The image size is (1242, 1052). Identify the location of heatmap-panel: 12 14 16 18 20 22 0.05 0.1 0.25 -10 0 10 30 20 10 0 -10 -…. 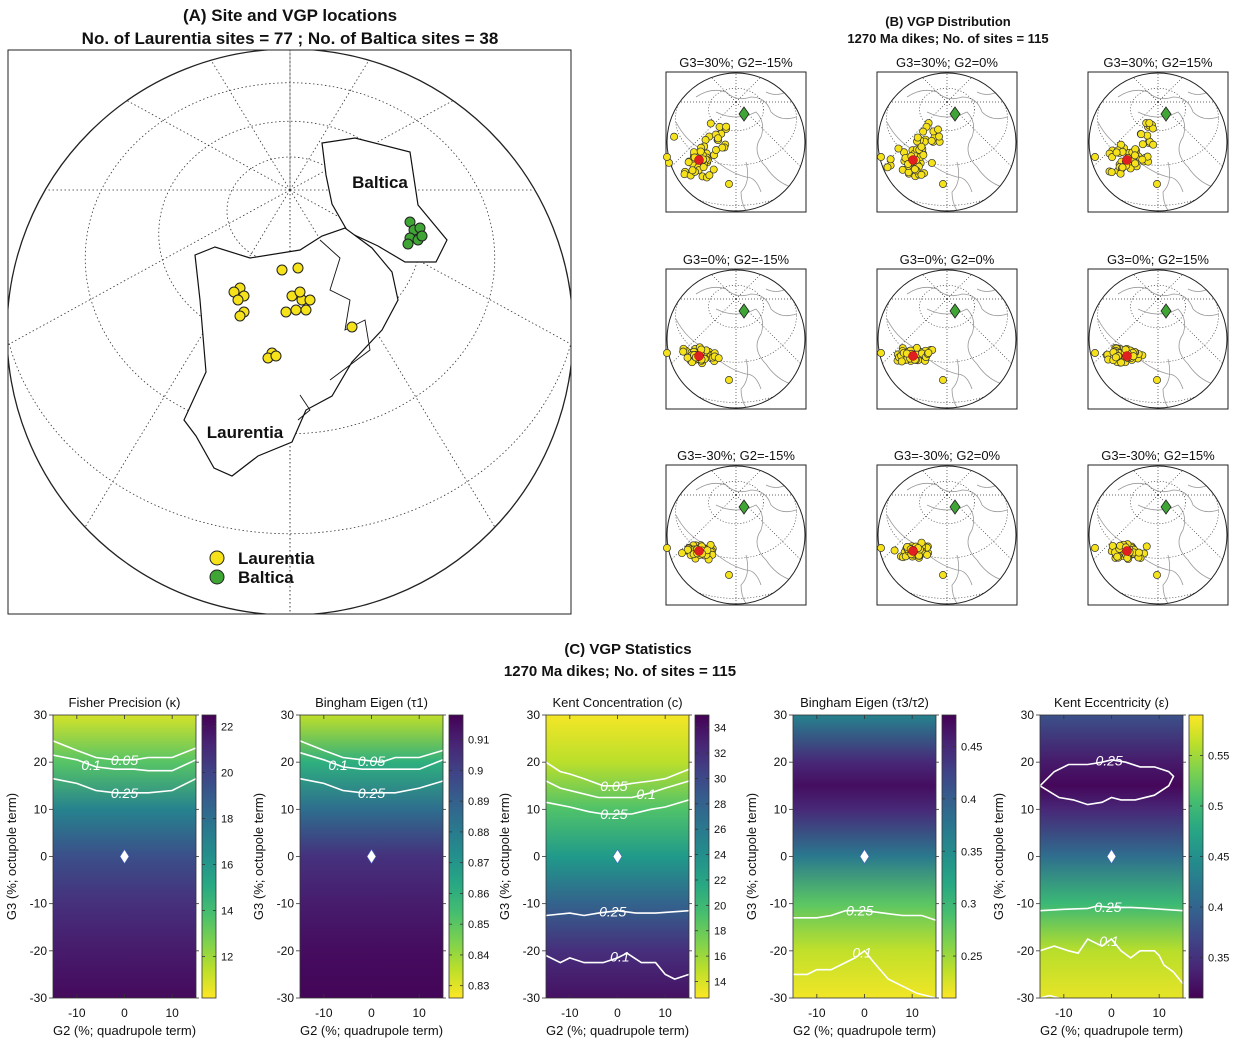
(118, 866).